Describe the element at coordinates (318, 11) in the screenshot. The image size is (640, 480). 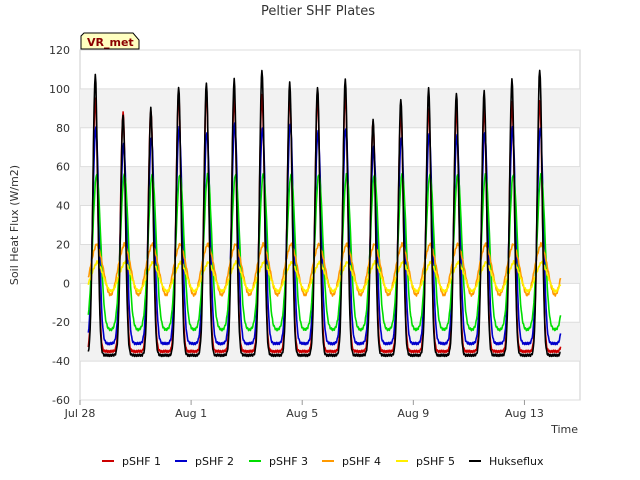
I see `chart-title: Peltier SHF Plates` at that location.